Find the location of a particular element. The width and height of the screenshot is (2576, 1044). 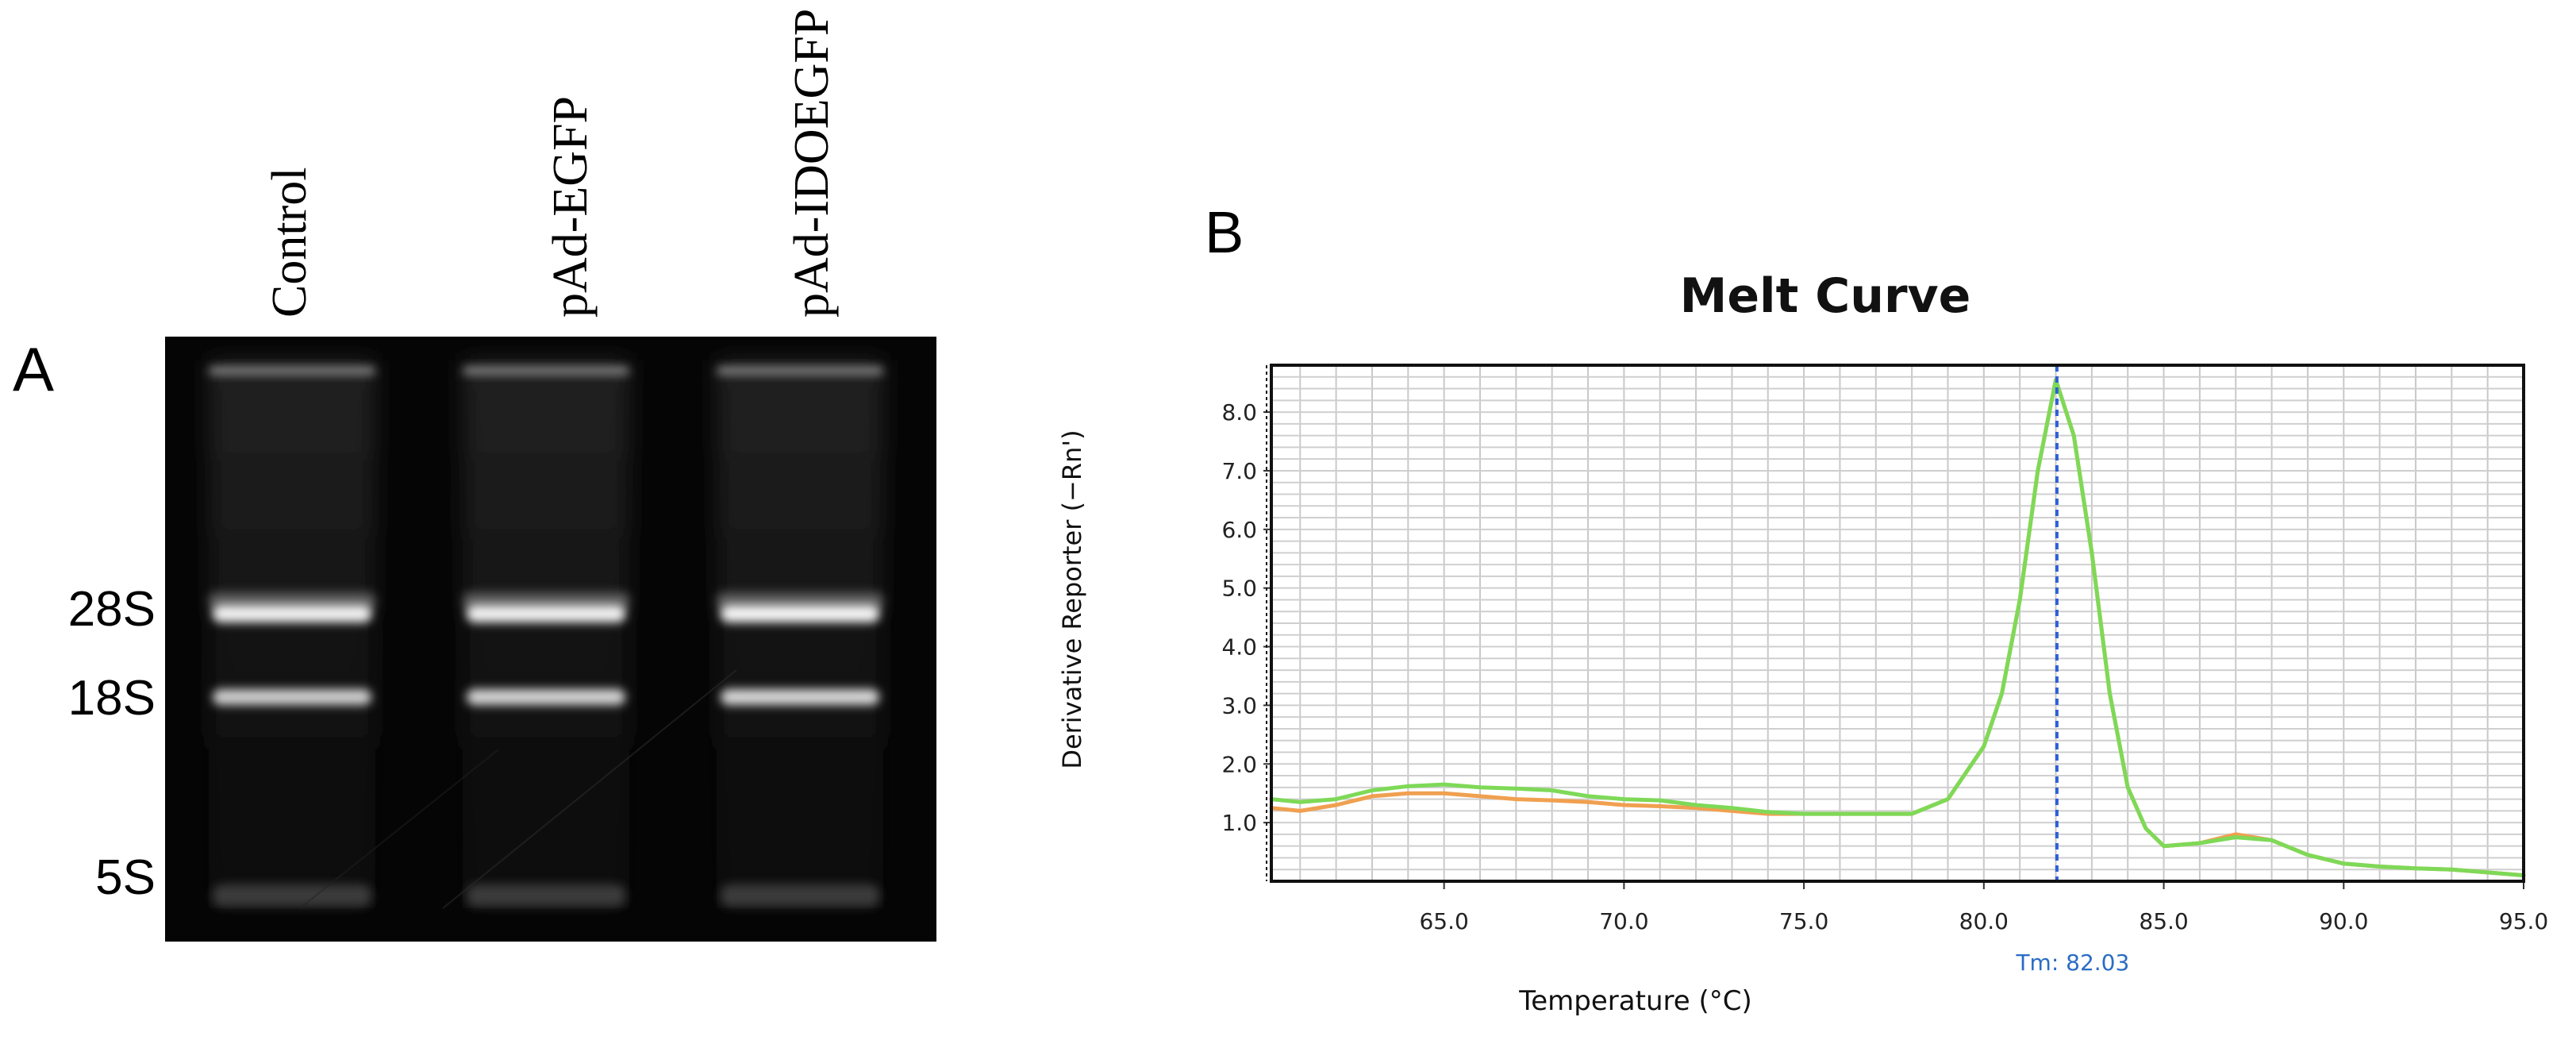

y-tick-label: 4.0 is located at coordinates (1239, 647).